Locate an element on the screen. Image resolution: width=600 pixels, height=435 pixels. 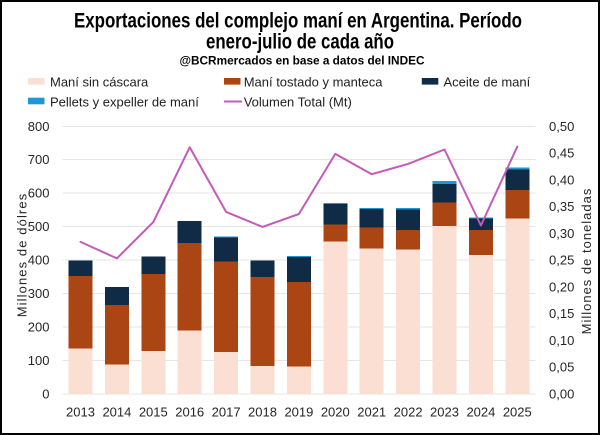
svg-text: 700 is located at coordinates (39, 159).